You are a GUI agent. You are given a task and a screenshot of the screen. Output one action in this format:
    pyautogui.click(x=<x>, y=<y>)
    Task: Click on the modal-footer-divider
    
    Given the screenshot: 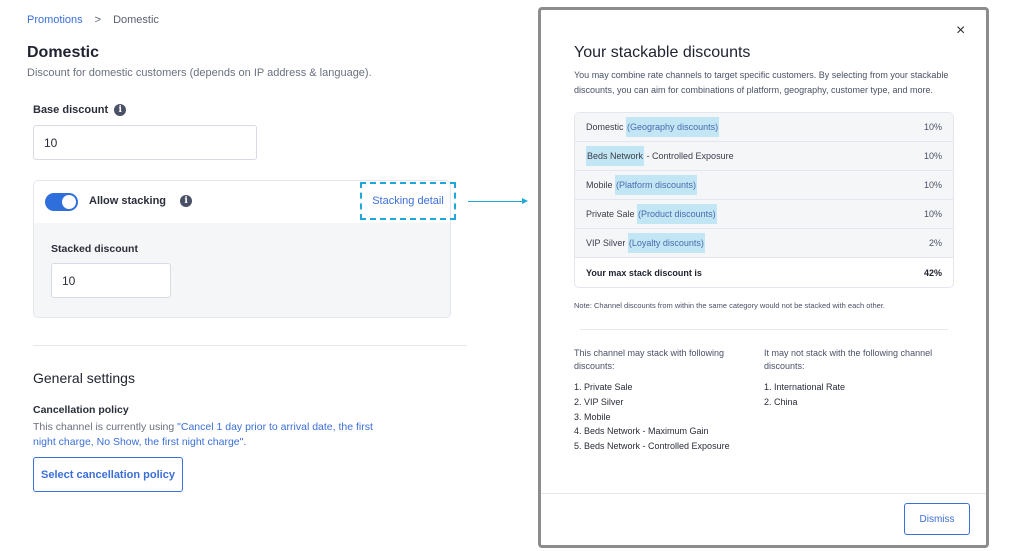 What is the action you would take?
    pyautogui.click(x=763, y=493)
    